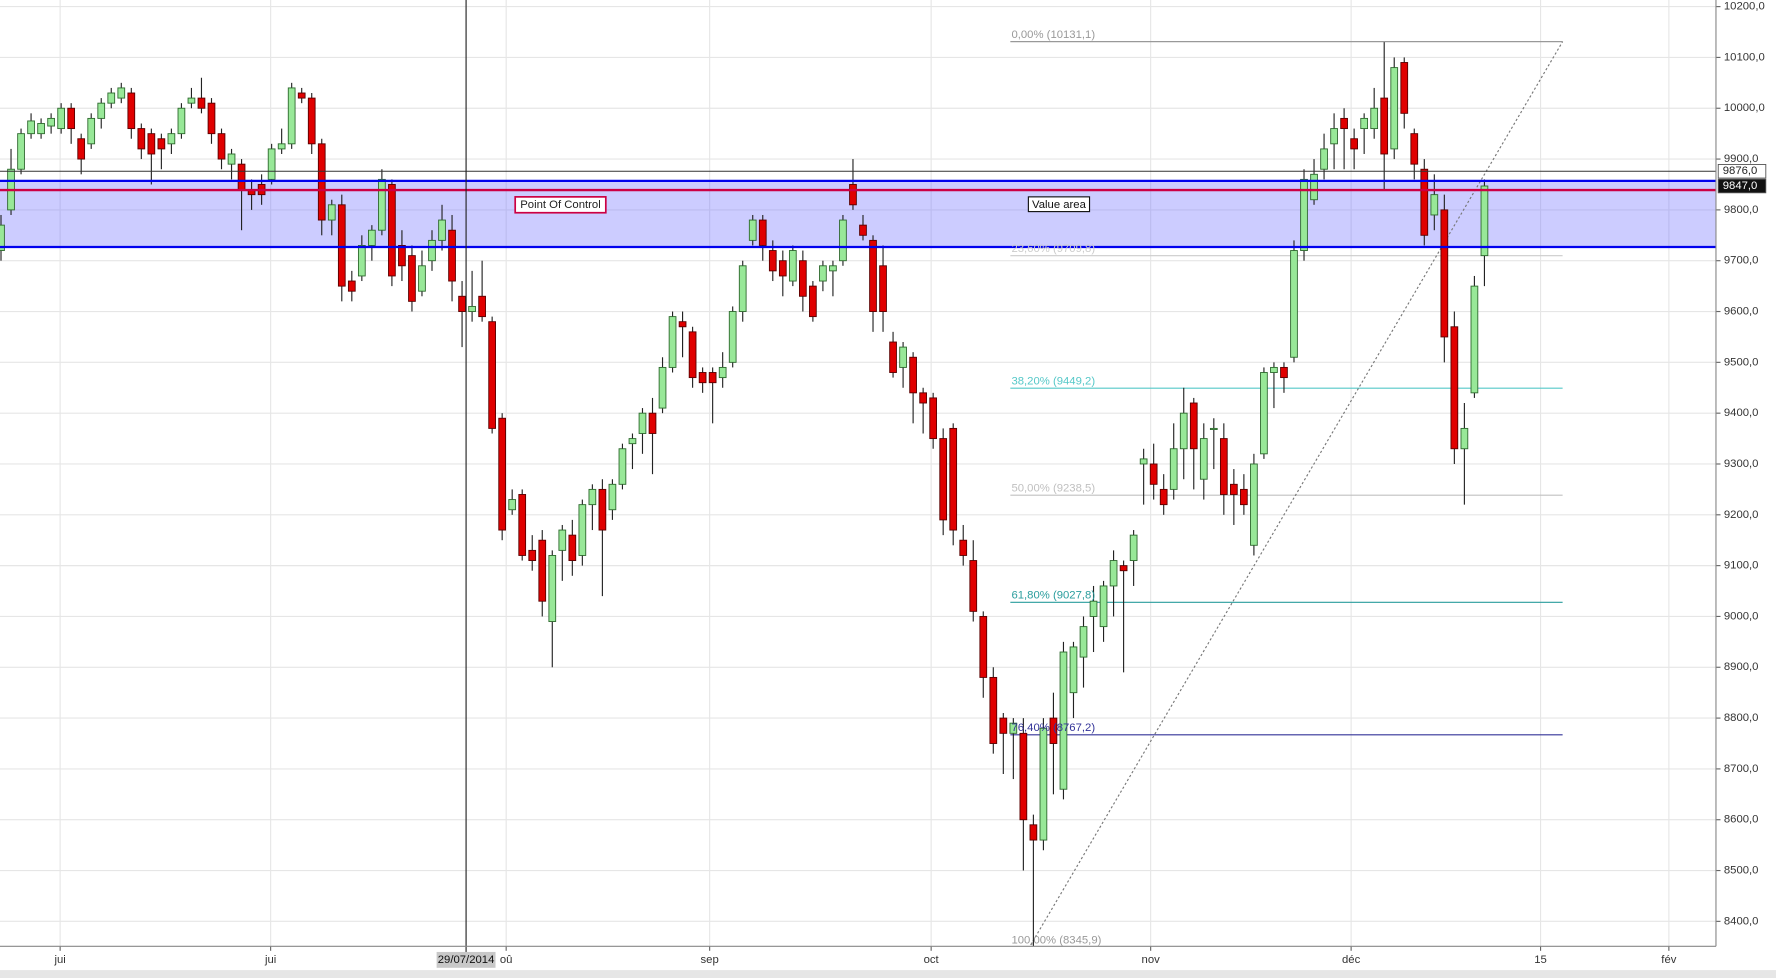 This screenshot has width=1776, height=978. Describe the element at coordinates (1741, 566) in the screenshot. I see `y-tick-label: 9100,0` at that location.